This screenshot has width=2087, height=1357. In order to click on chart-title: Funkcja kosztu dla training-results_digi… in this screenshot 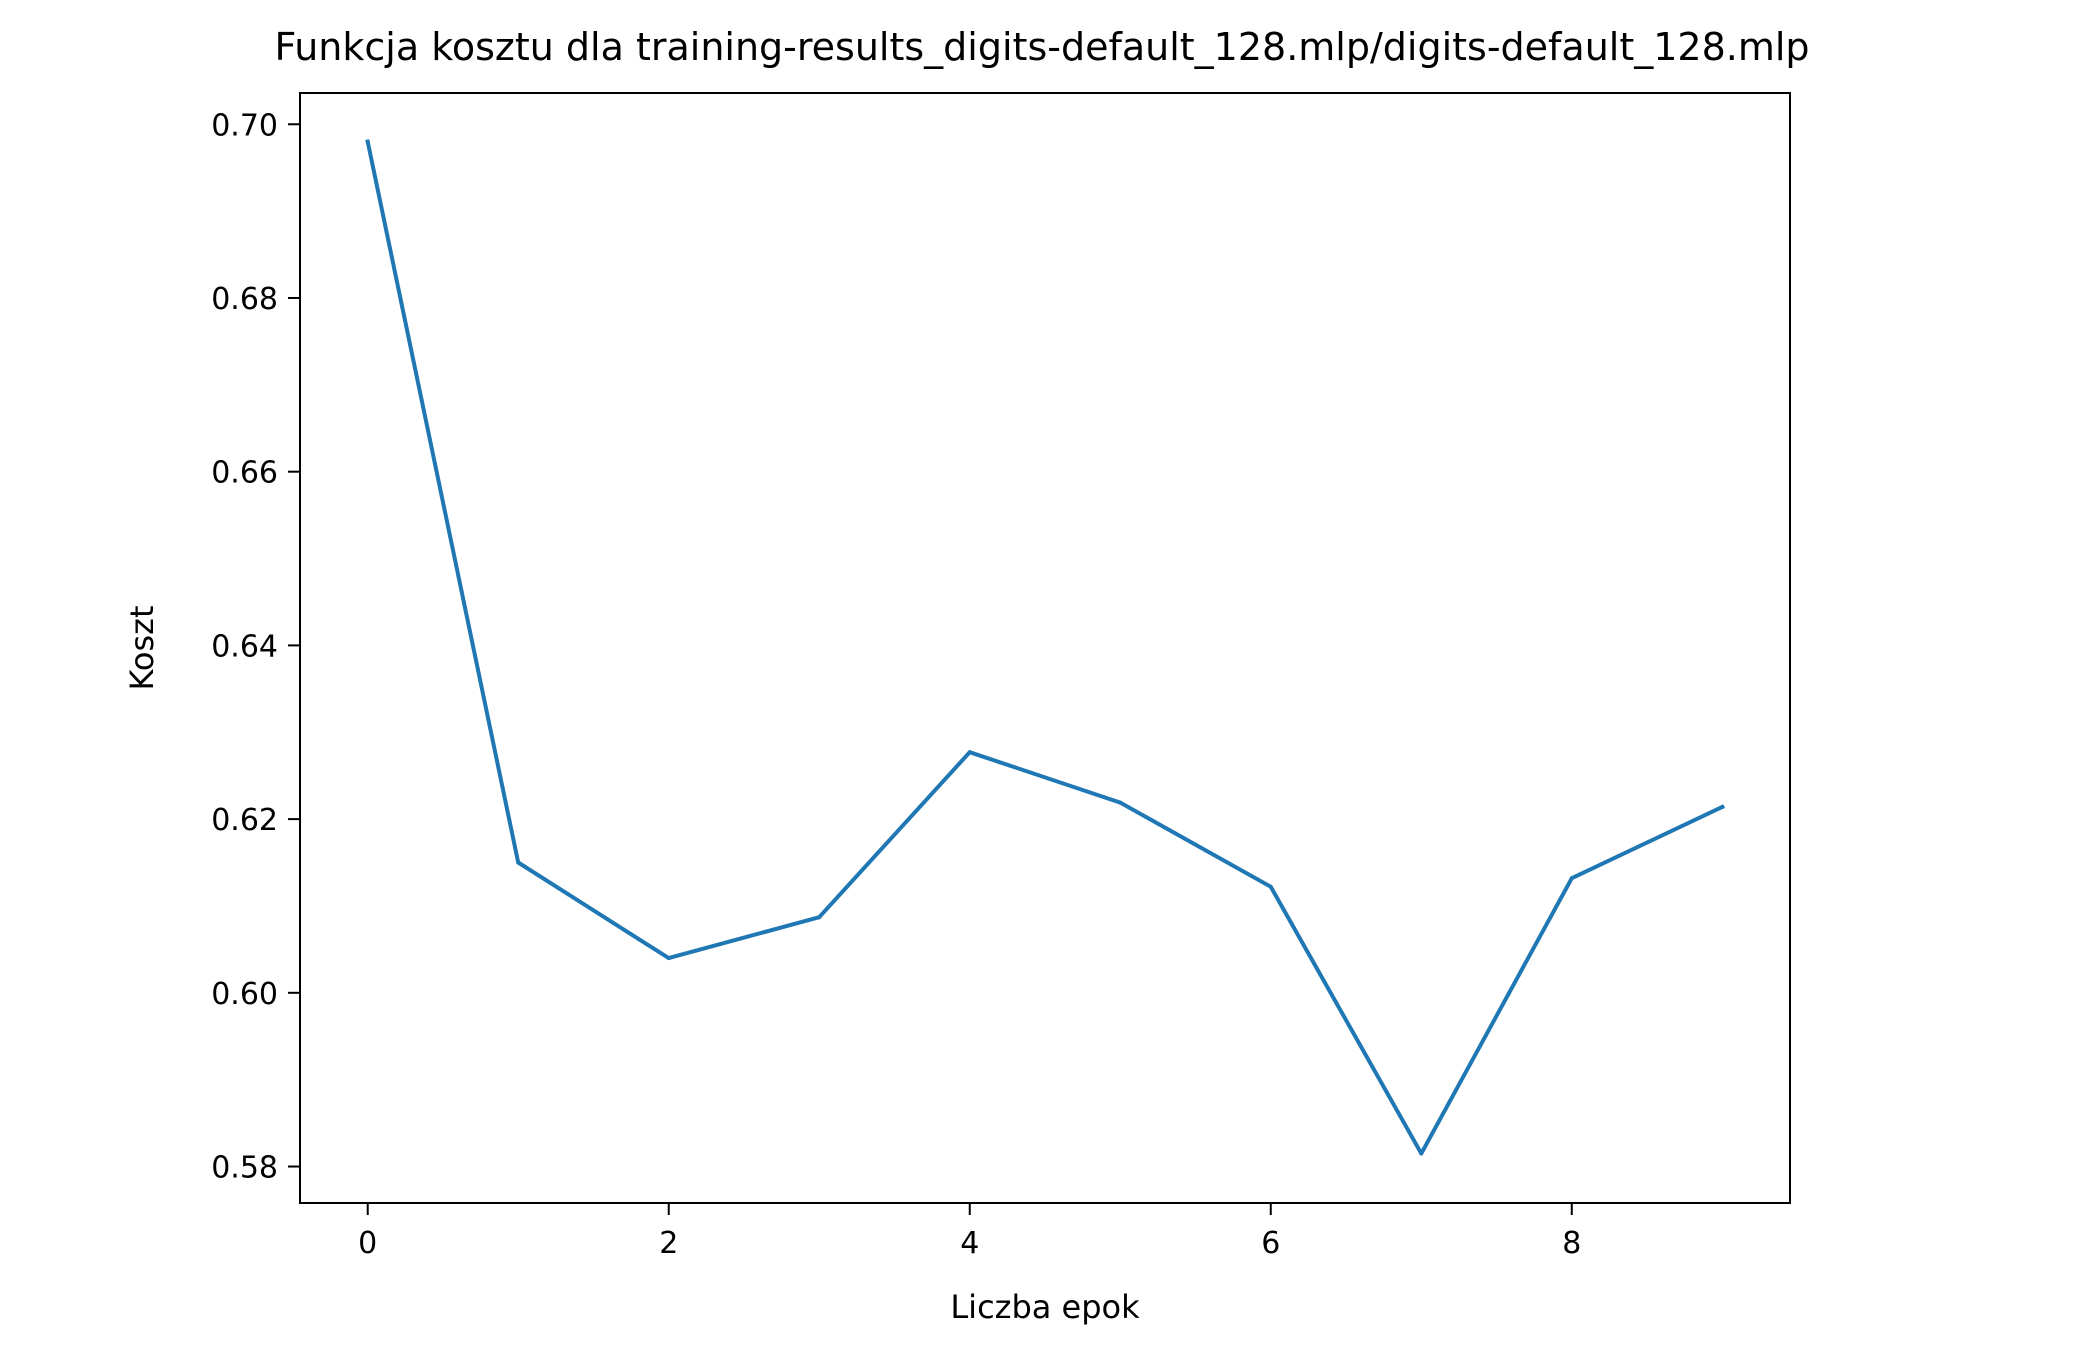, I will do `click(1041, 47)`.